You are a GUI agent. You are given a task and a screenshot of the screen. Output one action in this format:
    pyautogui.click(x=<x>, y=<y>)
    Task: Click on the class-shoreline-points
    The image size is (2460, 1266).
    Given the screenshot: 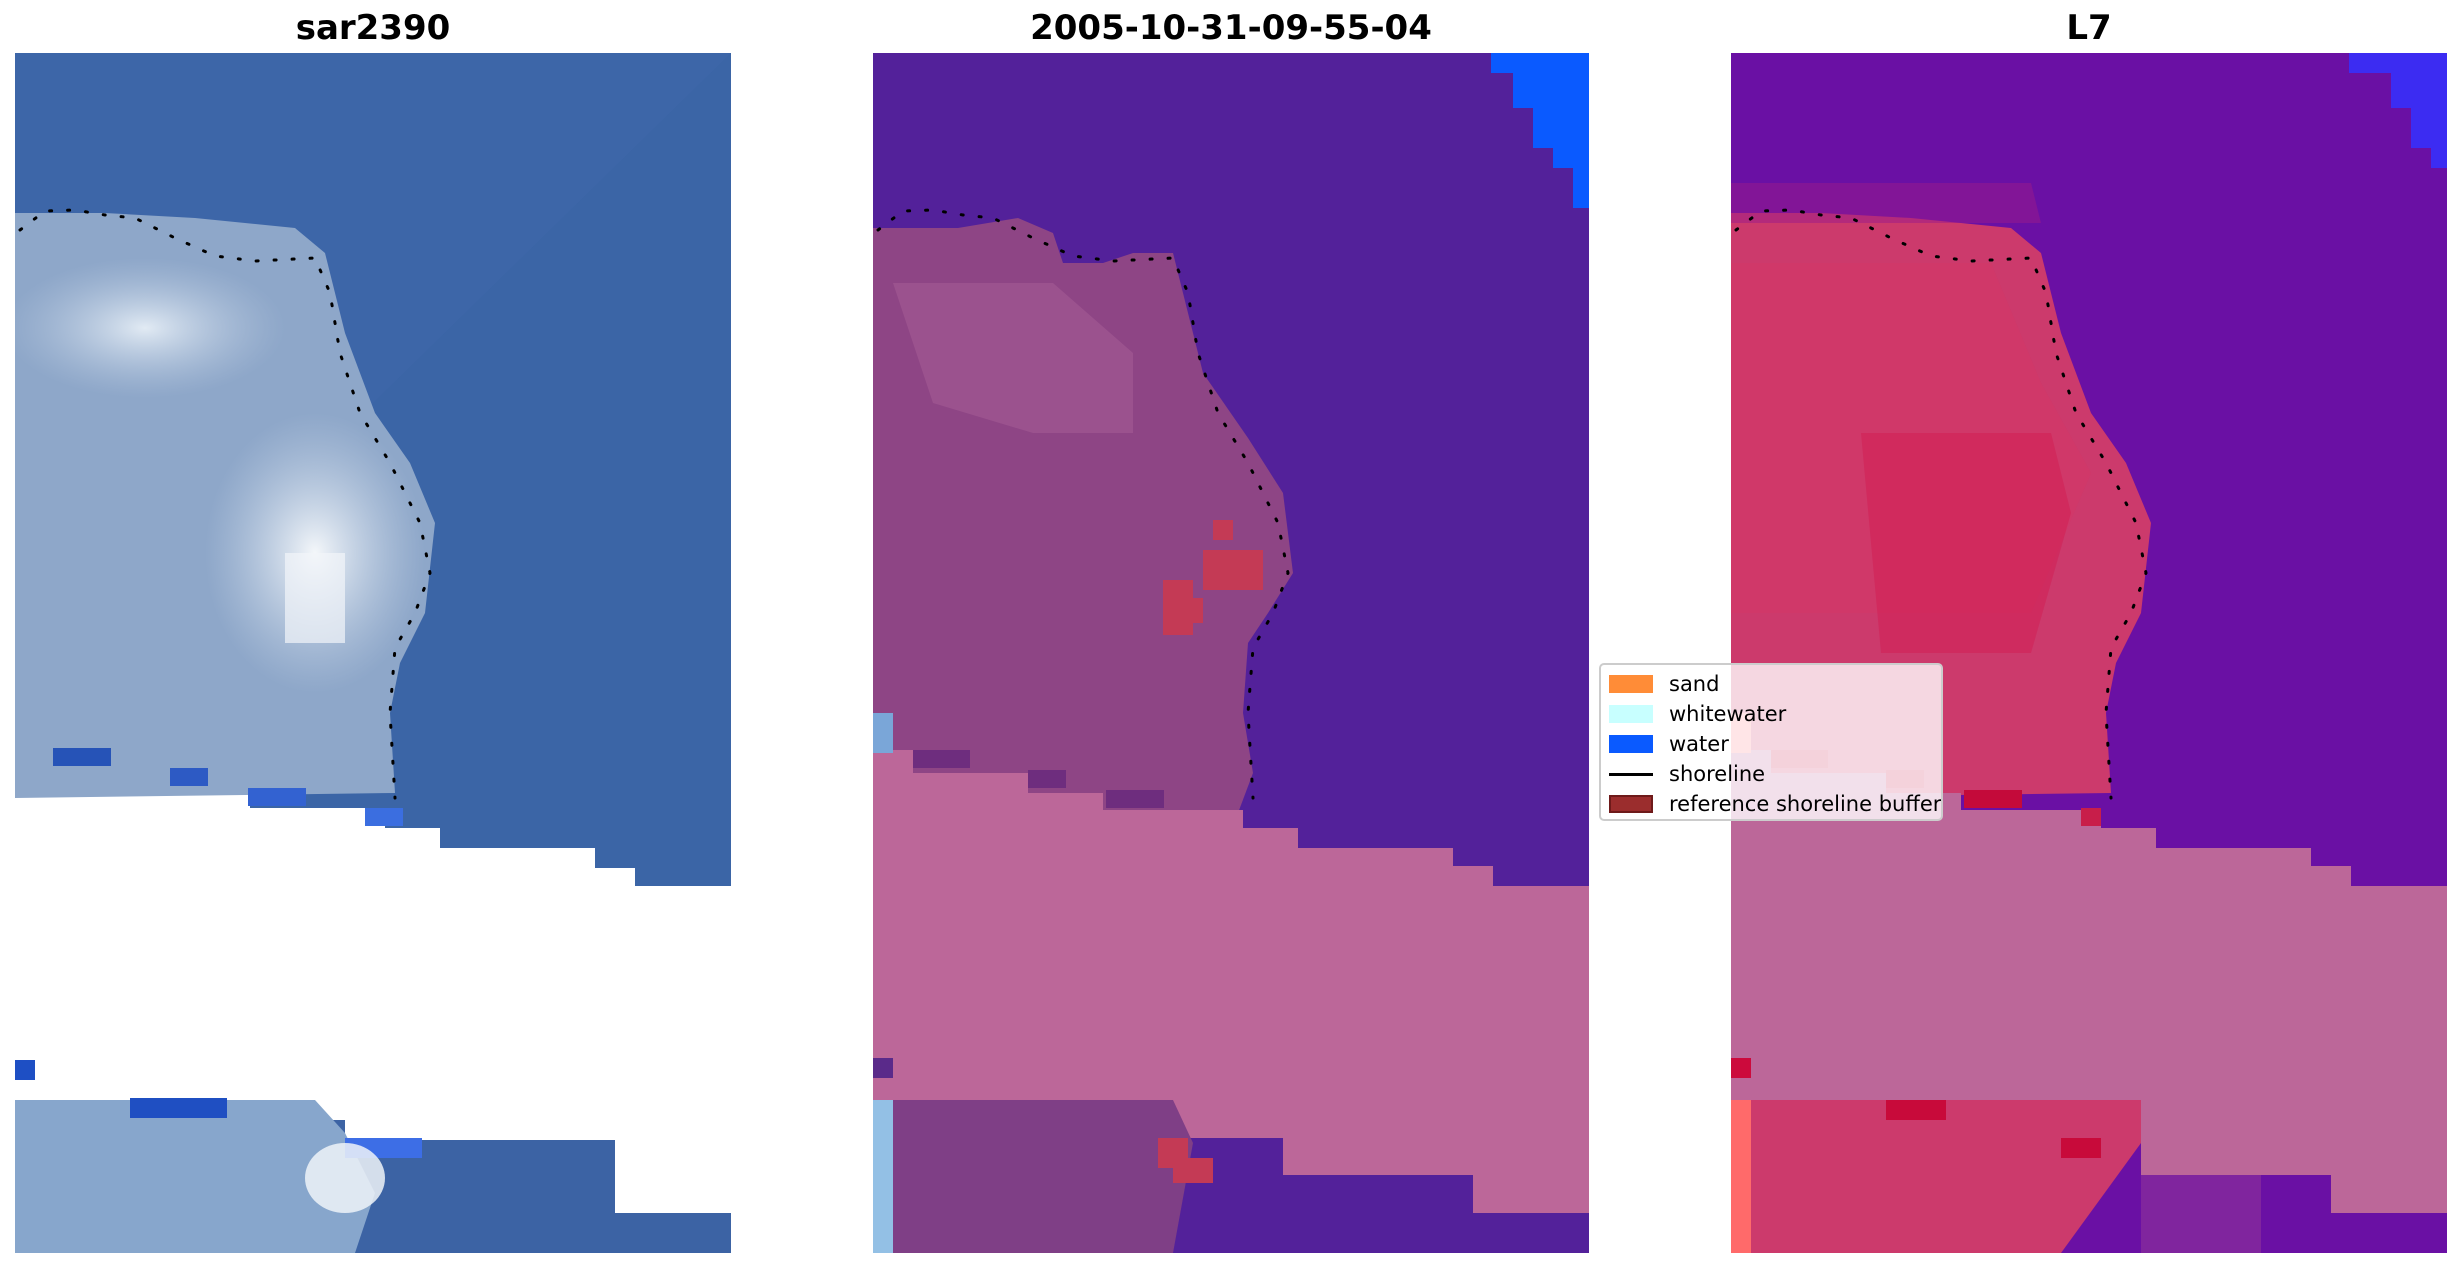 What is the action you would take?
    pyautogui.click(x=1083, y=504)
    